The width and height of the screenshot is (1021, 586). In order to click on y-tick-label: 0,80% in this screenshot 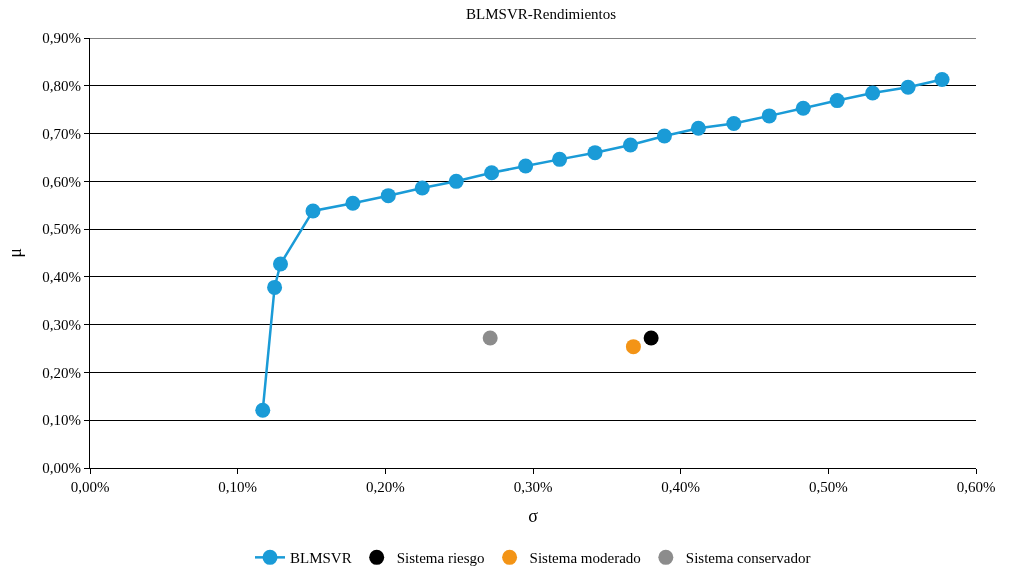, I will do `click(61, 86)`.